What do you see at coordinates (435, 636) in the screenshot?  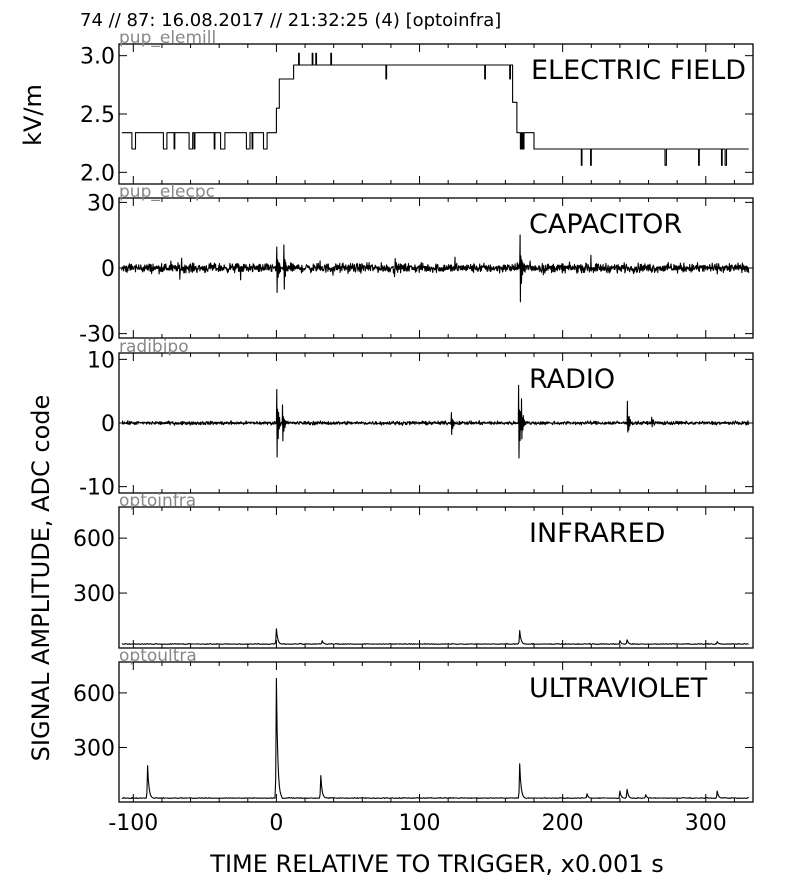 I see `series-optoinfra` at bounding box center [435, 636].